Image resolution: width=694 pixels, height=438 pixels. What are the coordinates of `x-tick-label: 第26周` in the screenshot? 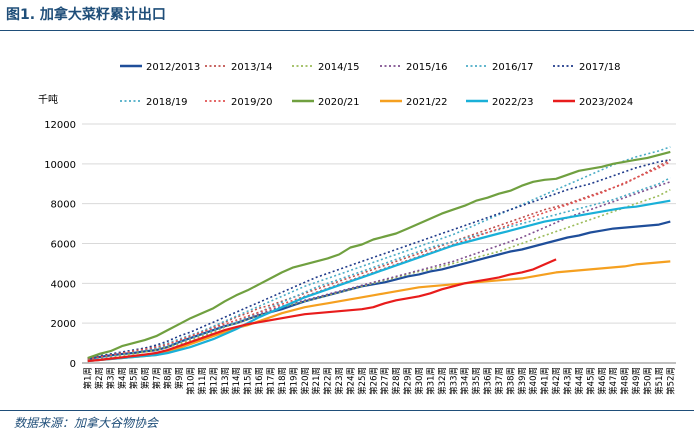 It's located at (373, 381).